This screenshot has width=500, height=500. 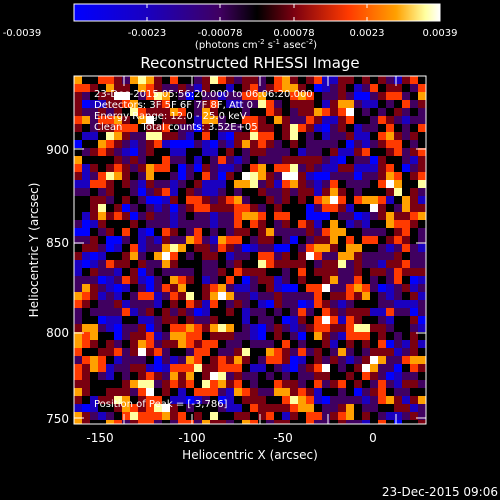 What do you see at coordinates (191, 438) in the screenshot?
I see `x-tick-label: -100` at bounding box center [191, 438].